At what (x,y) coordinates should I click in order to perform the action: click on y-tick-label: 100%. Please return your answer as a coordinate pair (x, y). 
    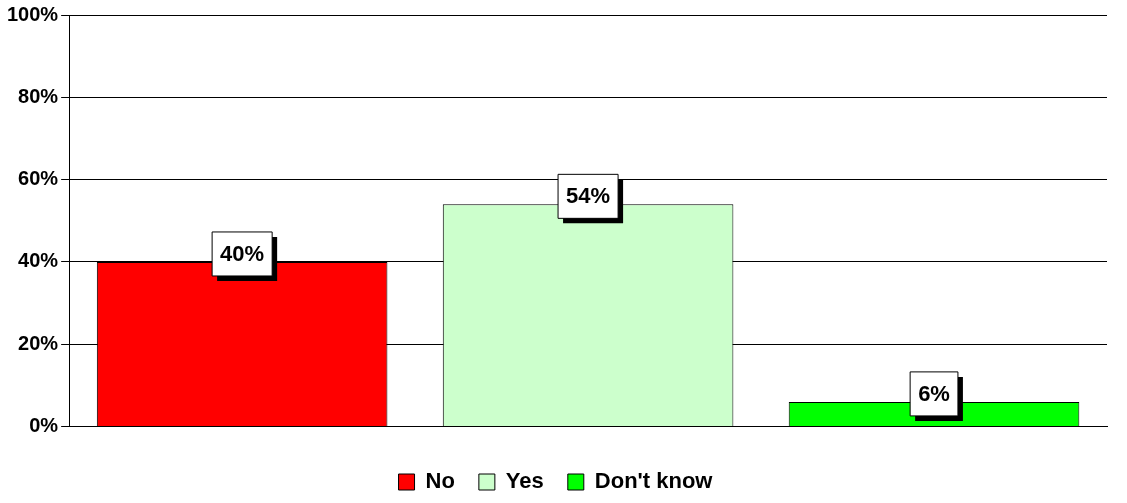
    Looking at the image, I should click on (33, 13).